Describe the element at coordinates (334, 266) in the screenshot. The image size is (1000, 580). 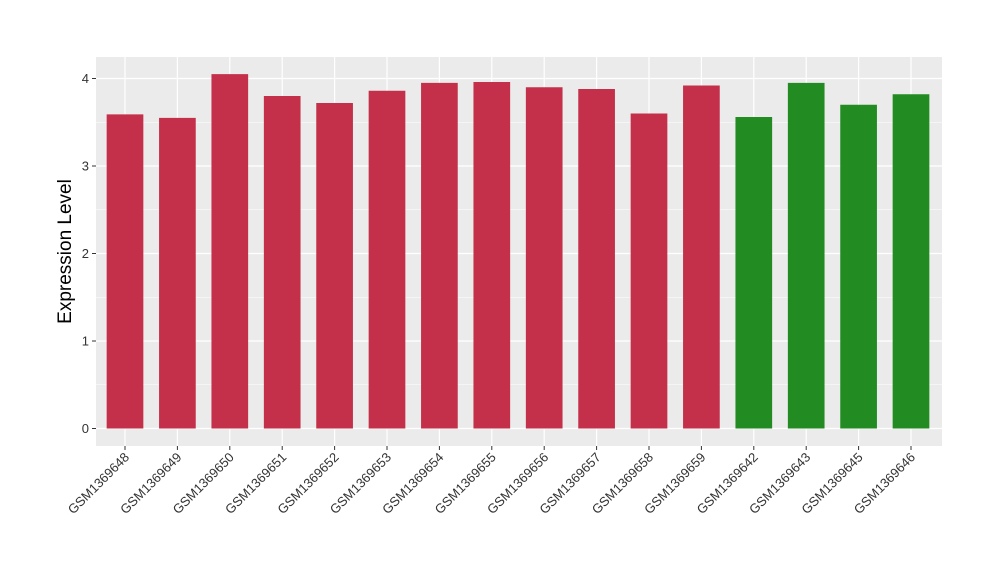
I see `bar-GSM1369652` at that location.